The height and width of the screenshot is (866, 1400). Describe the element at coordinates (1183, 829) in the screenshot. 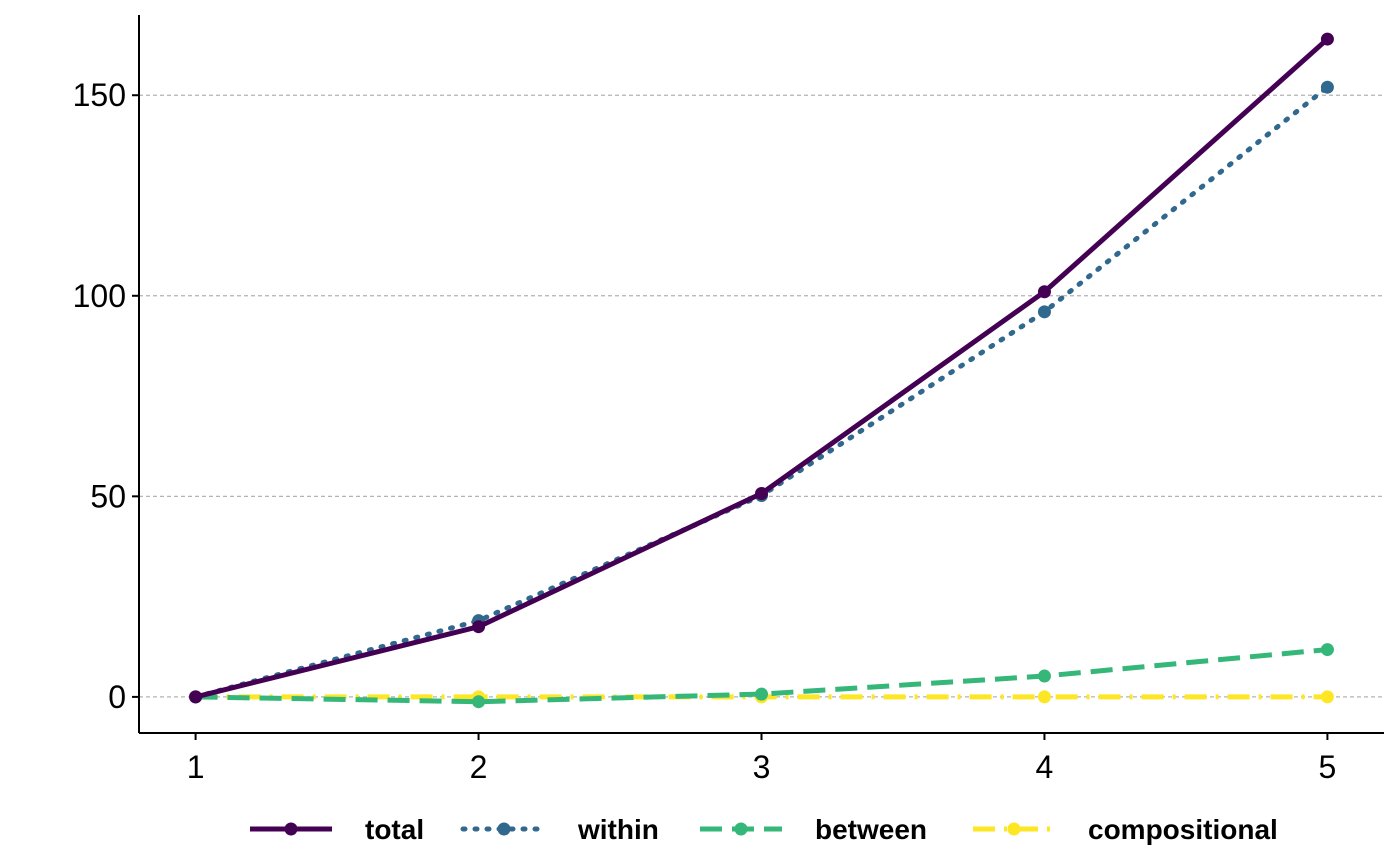

I see `legend-label: compositional` at that location.